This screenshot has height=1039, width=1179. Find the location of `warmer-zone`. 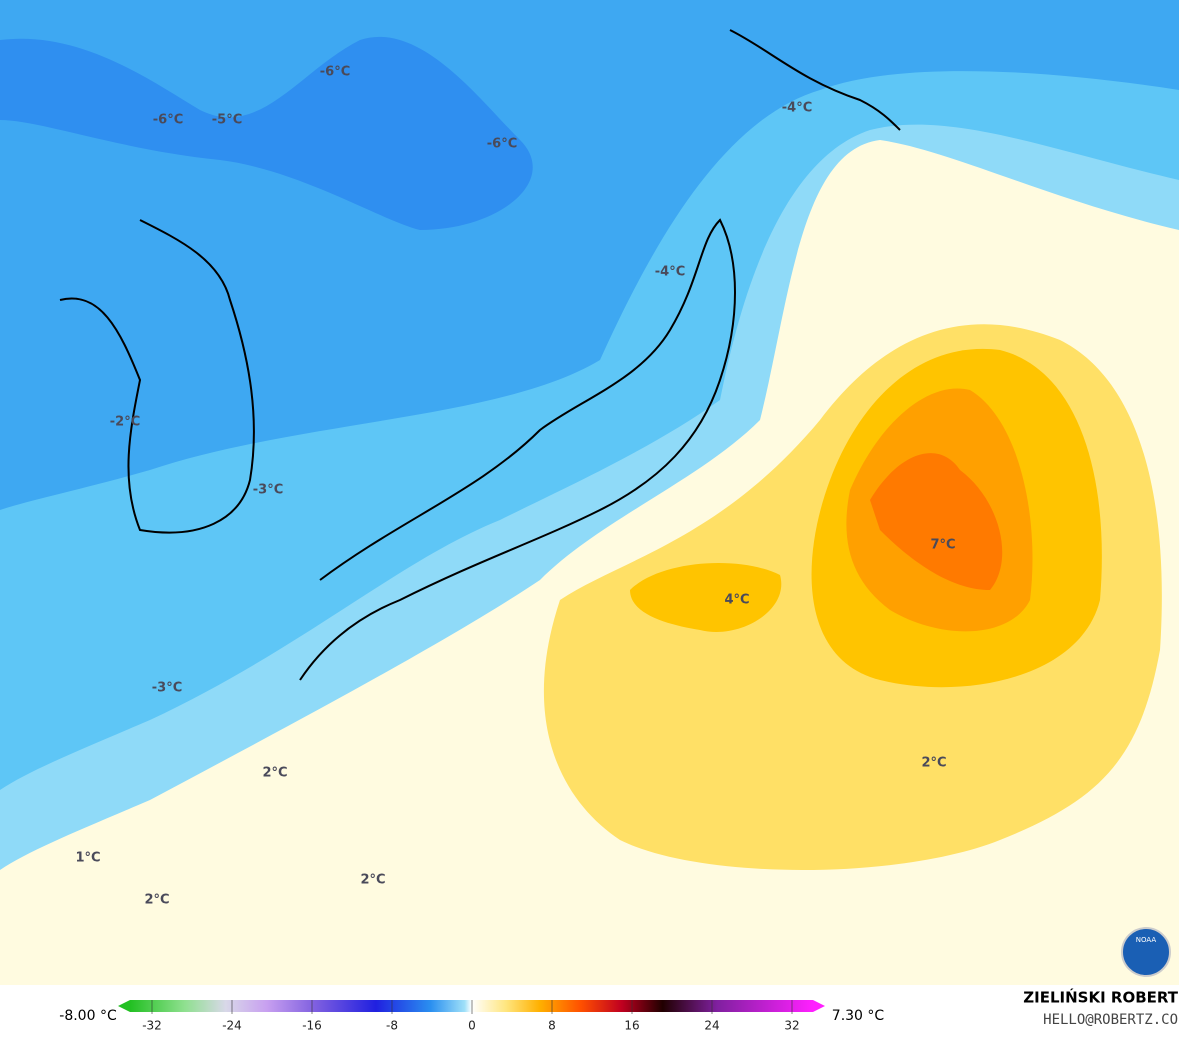

warmer-zone is located at coordinates (706, 597).